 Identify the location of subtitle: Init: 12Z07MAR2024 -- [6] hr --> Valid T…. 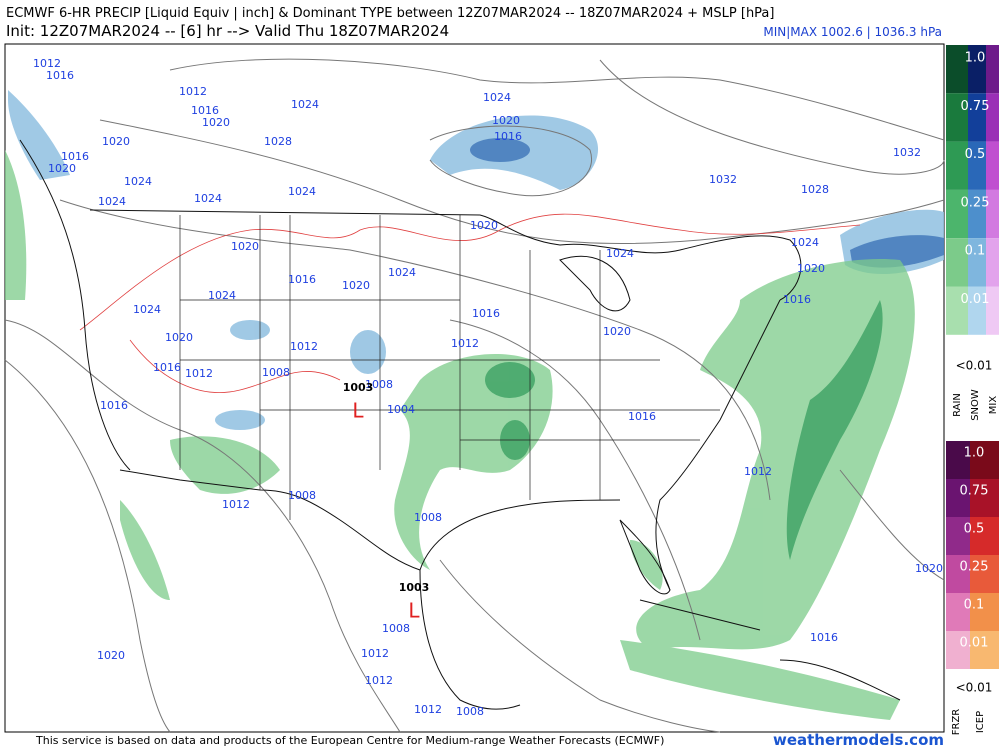
(227, 31).